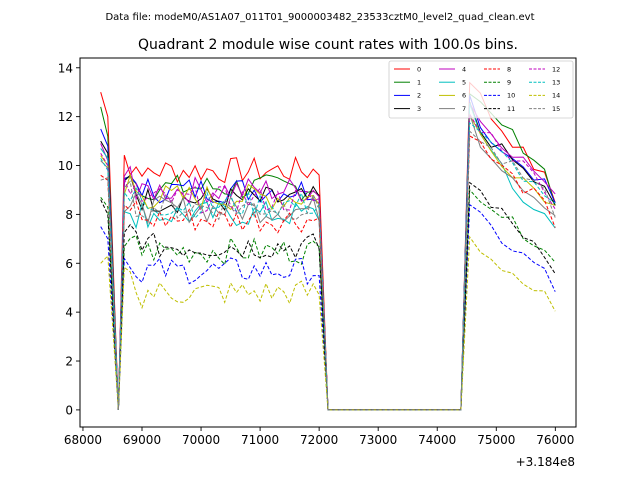  What do you see at coordinates (69, 362) in the screenshot?
I see `y-tick-label: 2` at bounding box center [69, 362].